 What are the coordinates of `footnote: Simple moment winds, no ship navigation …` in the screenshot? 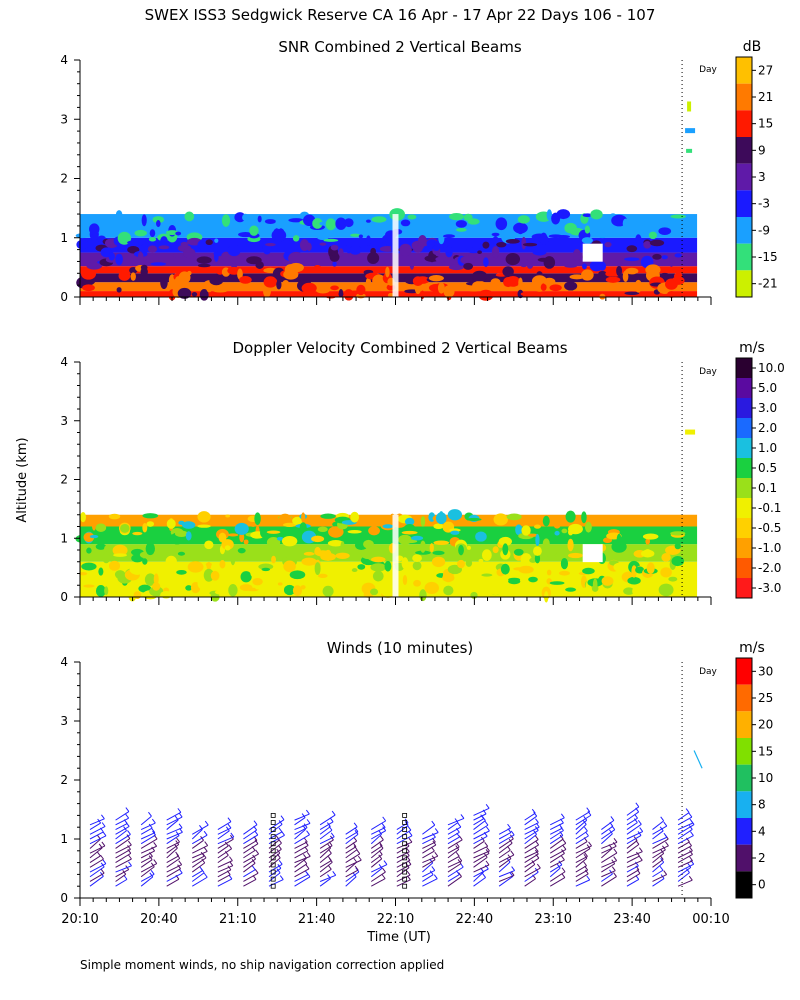 It's located at (262, 965).